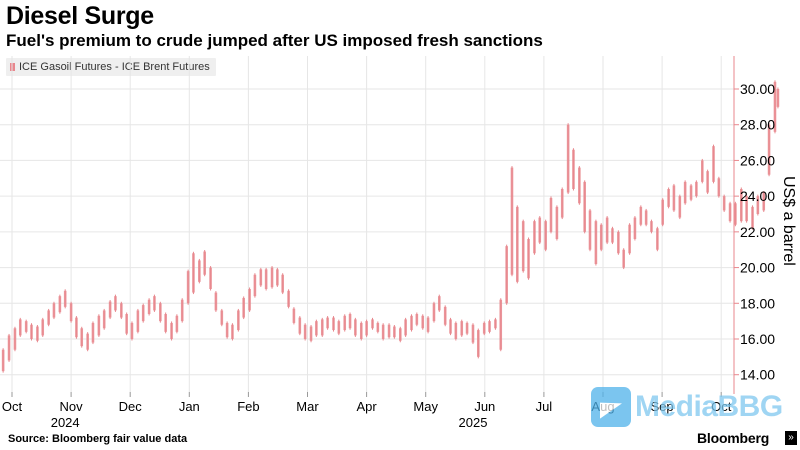  What do you see at coordinates (662, 406) in the screenshot?
I see `x-tick-label: Sep` at bounding box center [662, 406].